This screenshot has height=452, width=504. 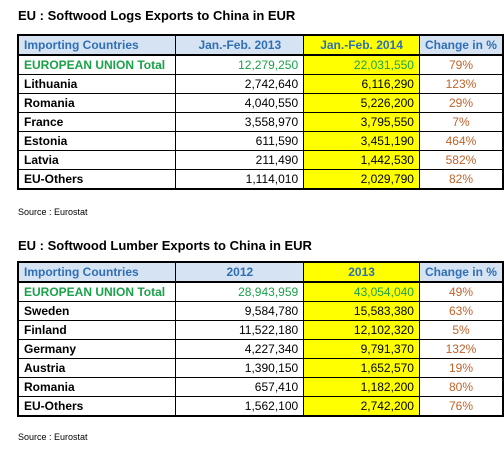 I want to click on total-value-1: 28,943,959, so click(x=240, y=291).